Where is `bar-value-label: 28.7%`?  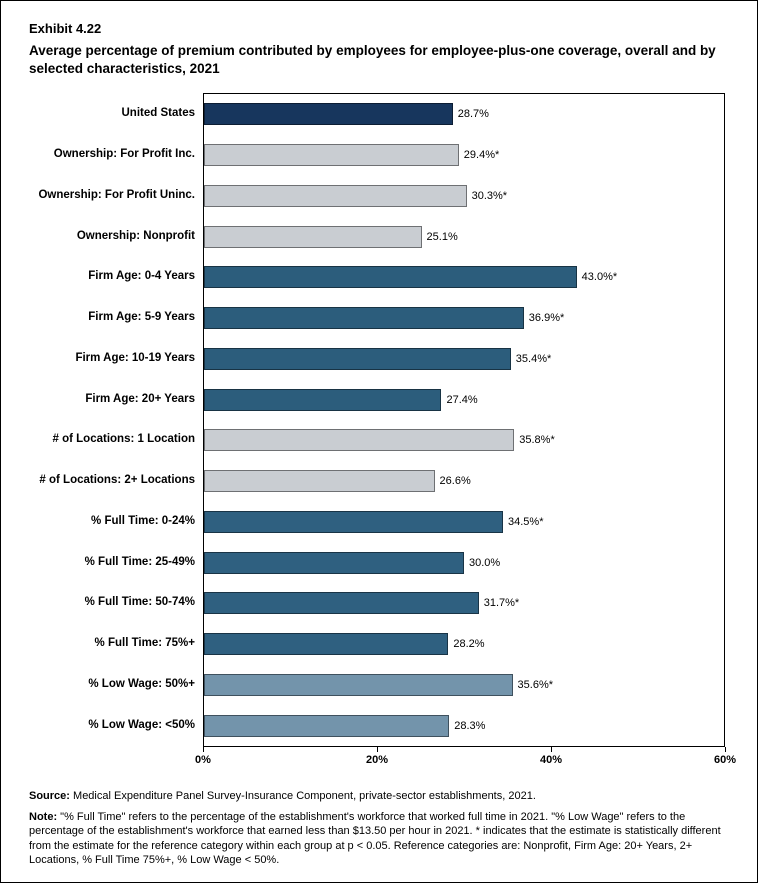
bar-value-label: 28.7% is located at coordinates (473, 114).